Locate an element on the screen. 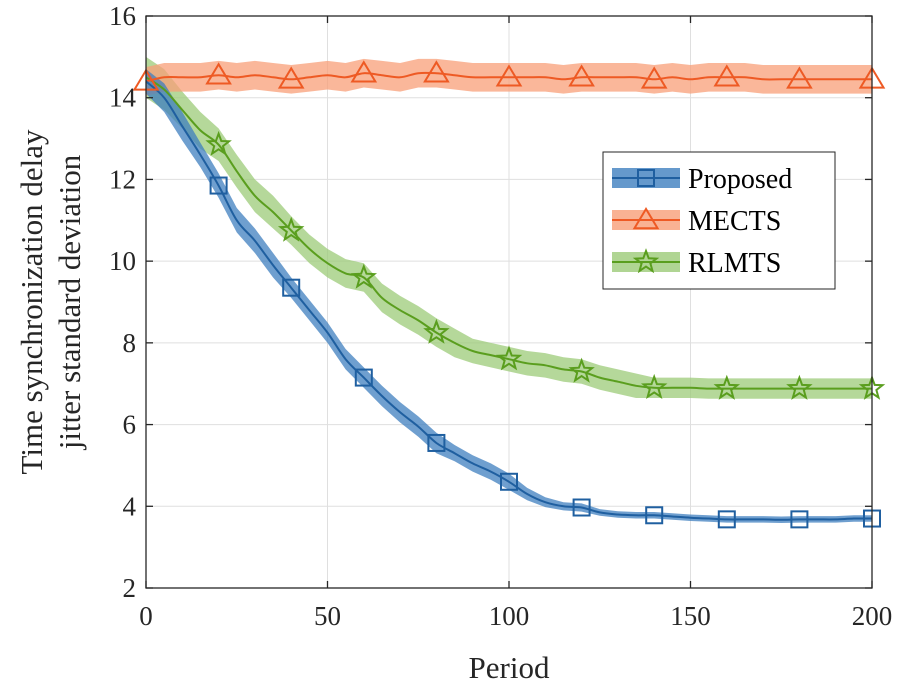  legend-marker-rlmts is located at coordinates (646, 261).